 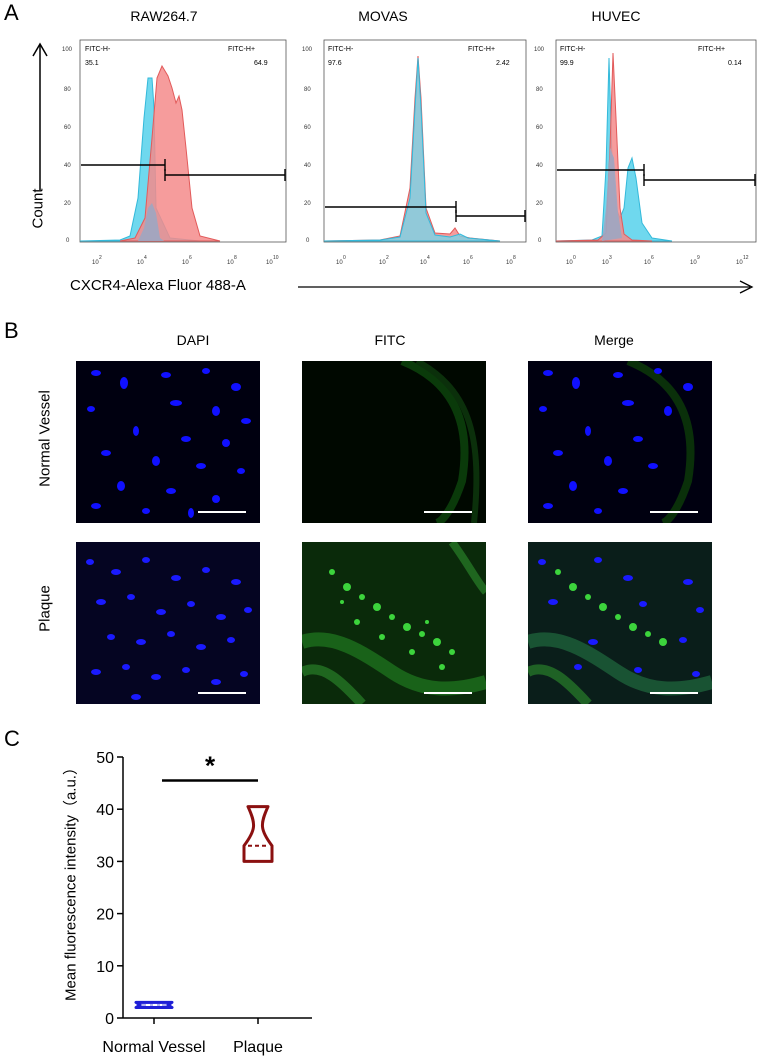 I want to click on gate-neg-value: 97.6, so click(x=335, y=63).